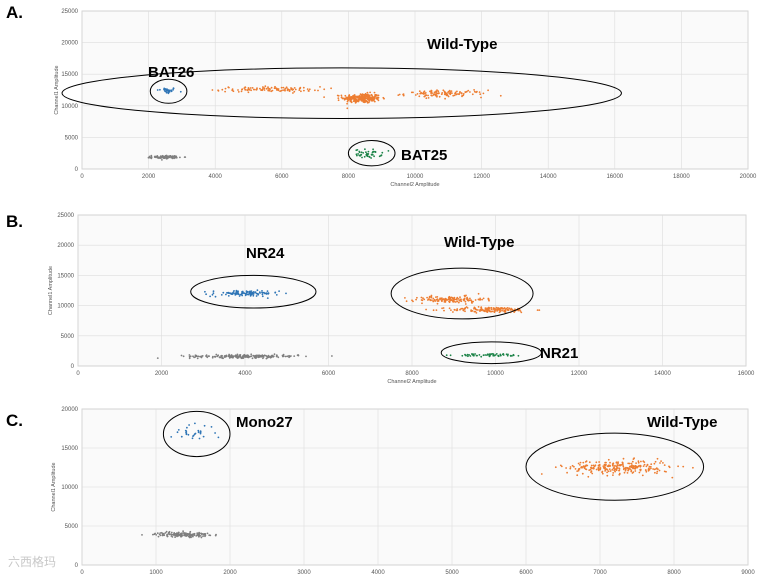 The width and height of the screenshot is (763, 577). Describe the element at coordinates (156, 573) in the screenshot. I see `x-tick-label: 1000` at that location.